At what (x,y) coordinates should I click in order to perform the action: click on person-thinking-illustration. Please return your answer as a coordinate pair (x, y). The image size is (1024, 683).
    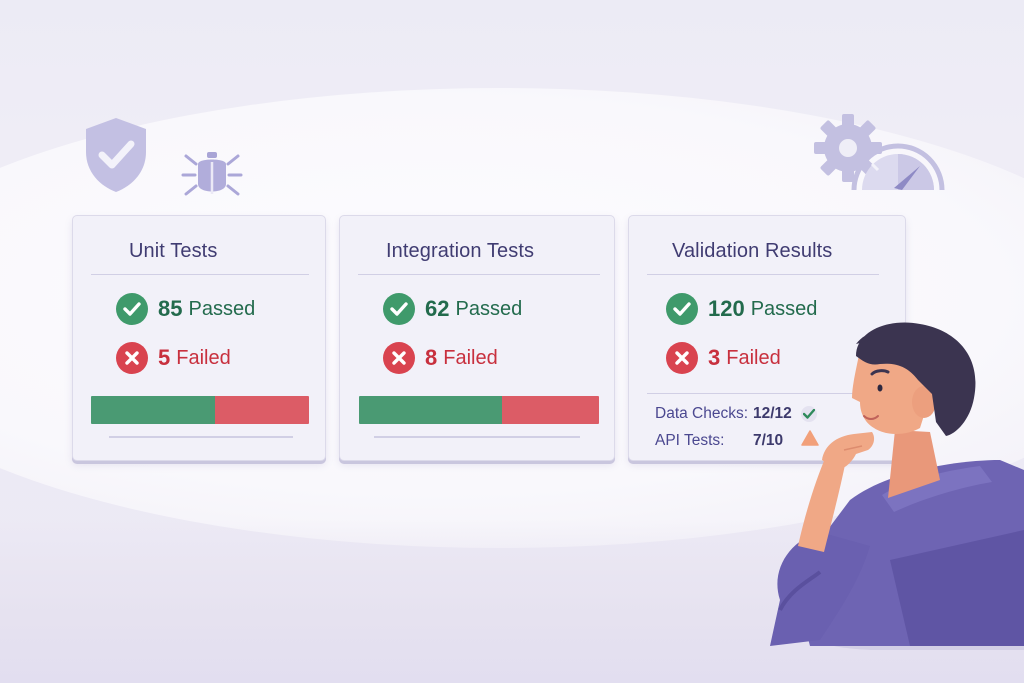
    Looking at the image, I should click on (897, 486).